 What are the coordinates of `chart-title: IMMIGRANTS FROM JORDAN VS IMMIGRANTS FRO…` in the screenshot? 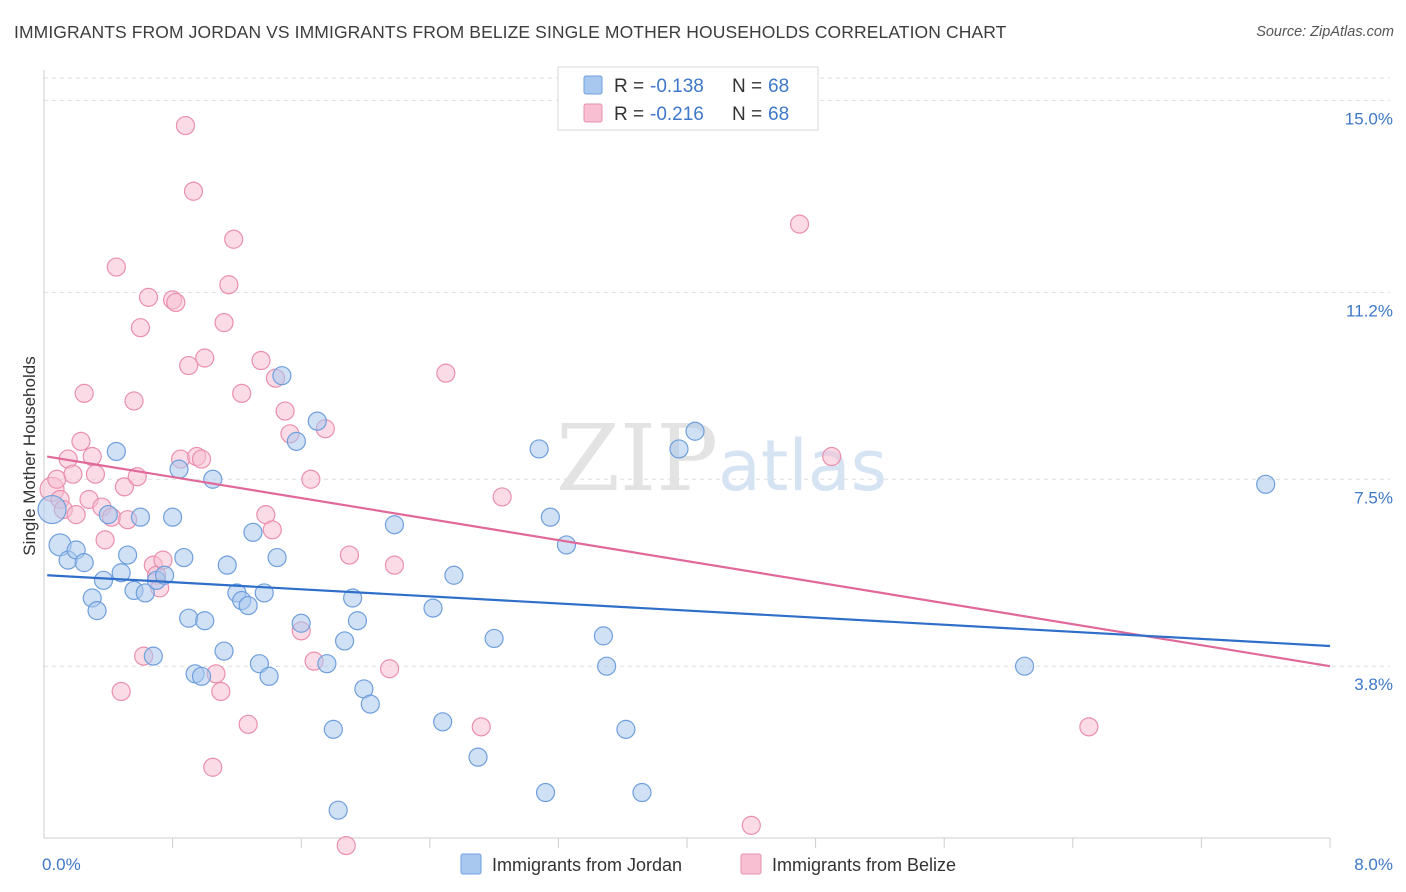 It's located at (510, 32).